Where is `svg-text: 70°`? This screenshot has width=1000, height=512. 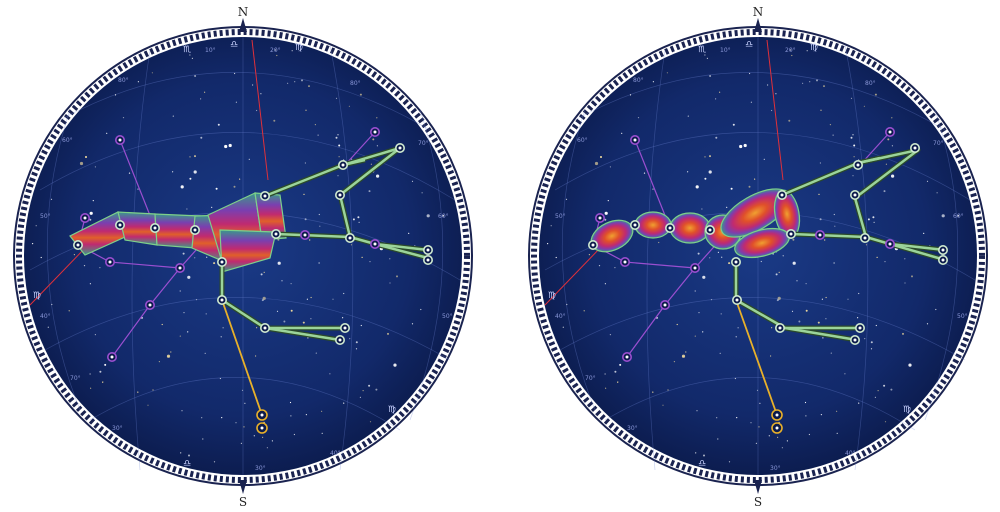 svg-text: 70° is located at coordinates (423, 143).